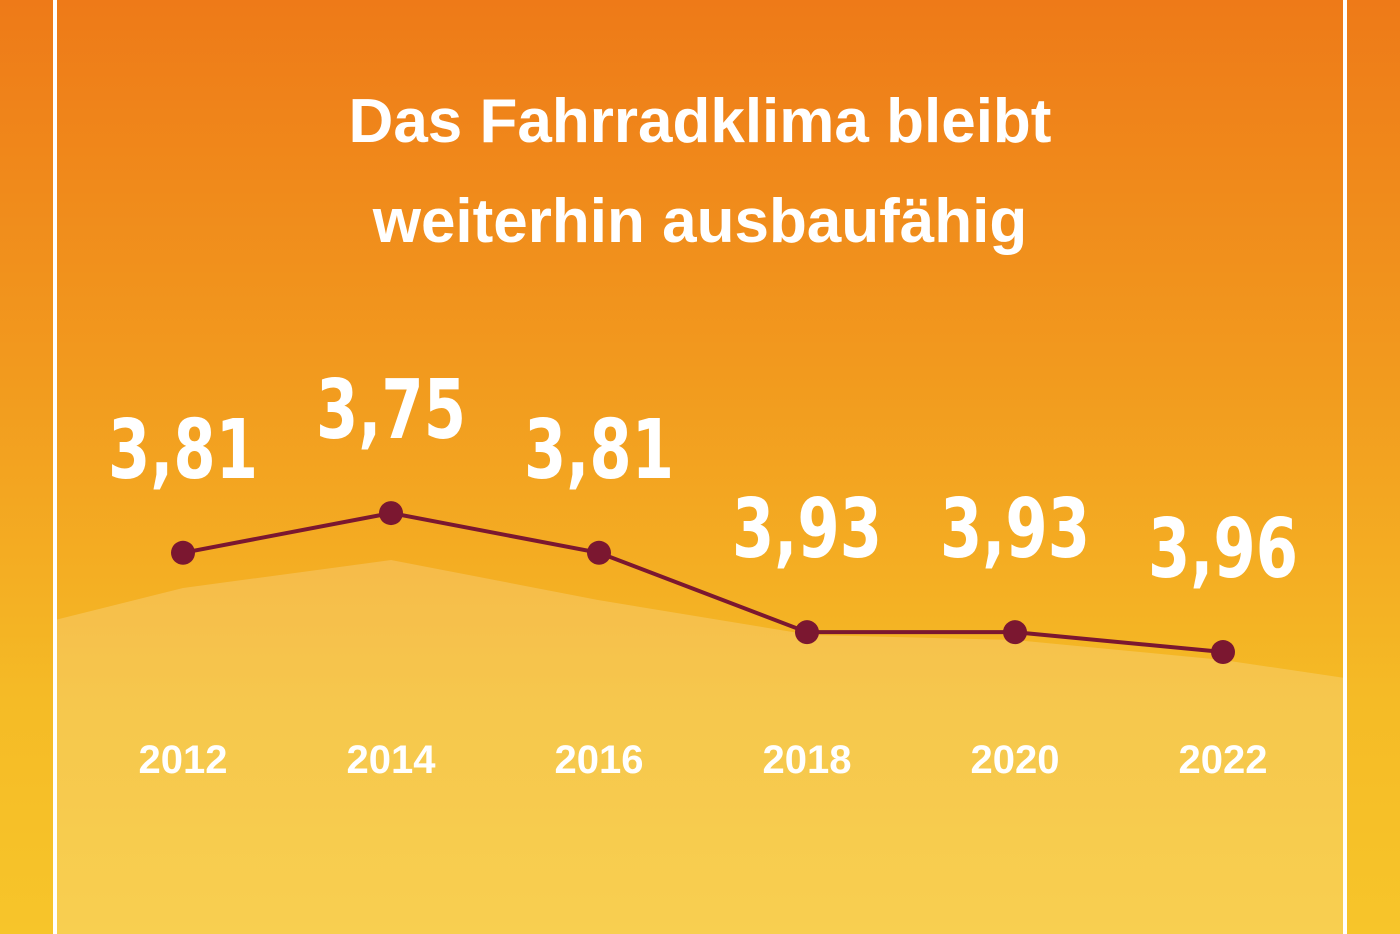  Describe the element at coordinates (703, 583) in the screenshot. I see `line` at that location.